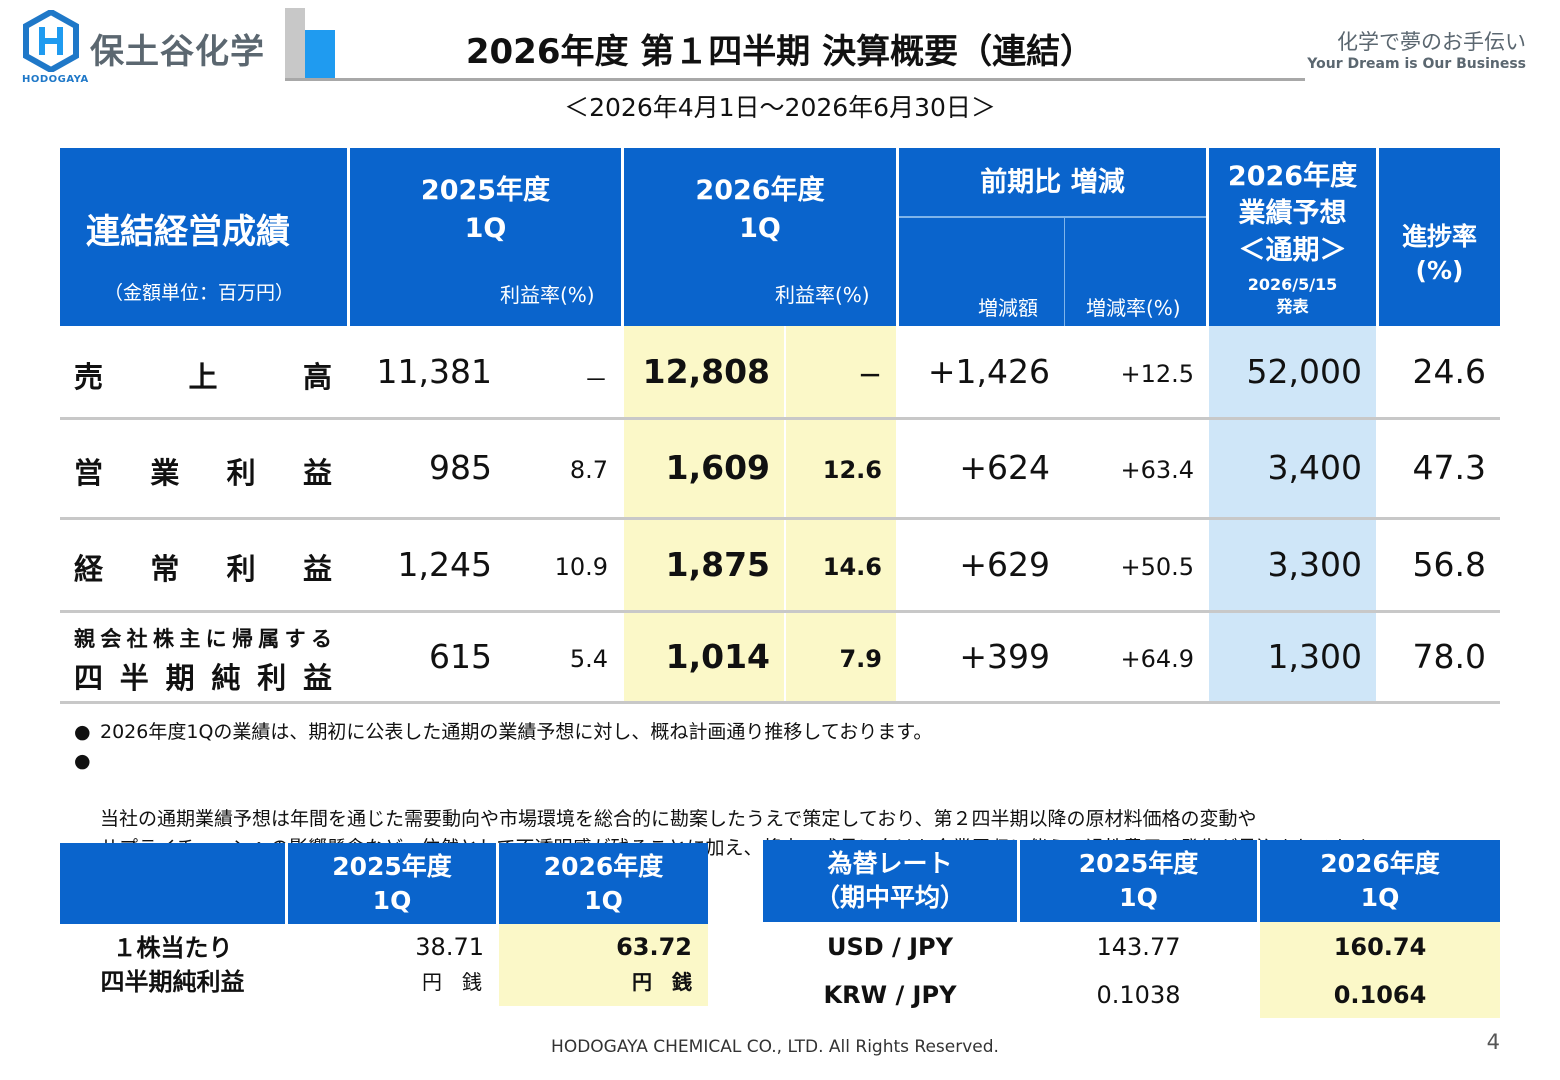 The image size is (1560, 1080). What do you see at coordinates (449, 947) in the screenshot?
I see `eps-fy2025-value: 38.71` at bounding box center [449, 947].